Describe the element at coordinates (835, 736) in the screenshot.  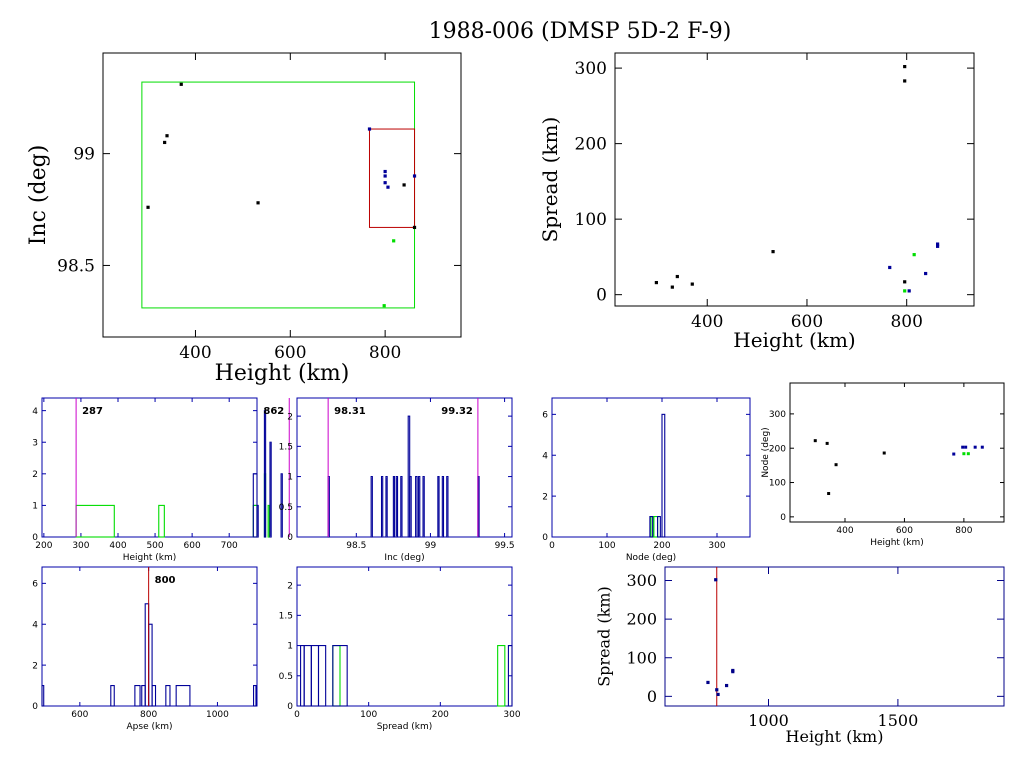
I see `spread-vs-height-wide-xlabel: Height (km)` at that location.